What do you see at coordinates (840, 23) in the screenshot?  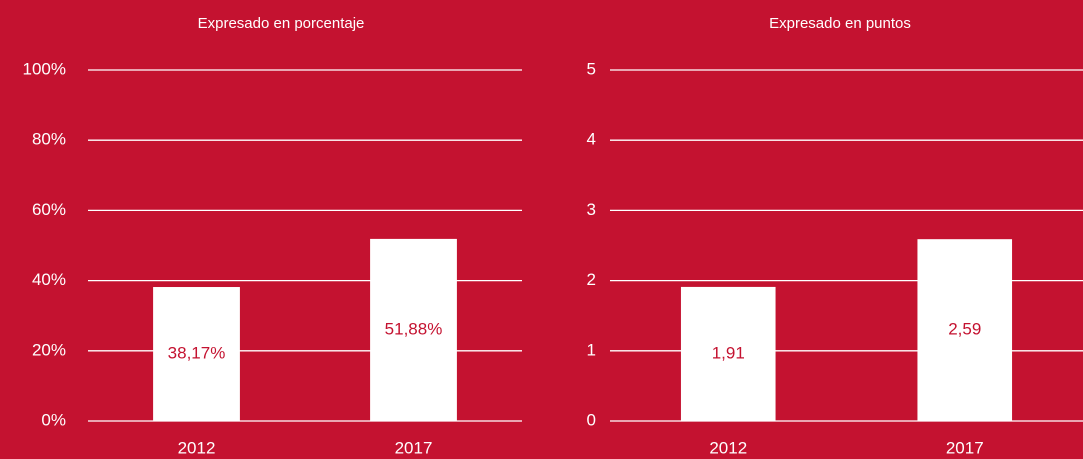 I see `chart-title: Expresado en puntos` at bounding box center [840, 23].